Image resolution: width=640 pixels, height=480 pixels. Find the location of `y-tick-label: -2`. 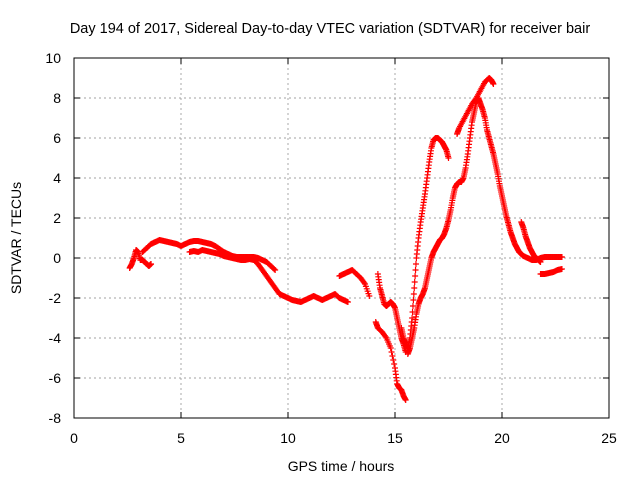

y-tick-label: -2 is located at coordinates (55, 298).